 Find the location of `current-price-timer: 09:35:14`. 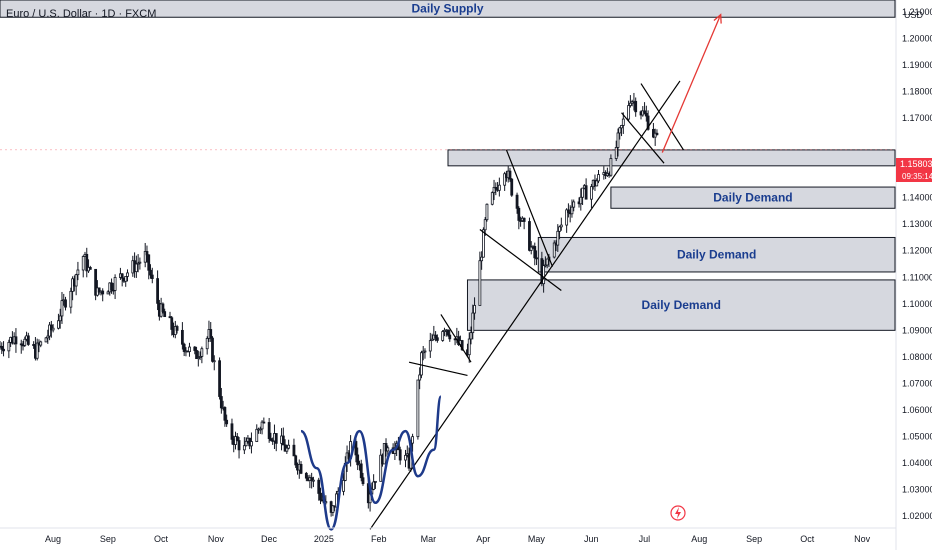

current-price-timer: 09:35:14 is located at coordinates (917, 176).